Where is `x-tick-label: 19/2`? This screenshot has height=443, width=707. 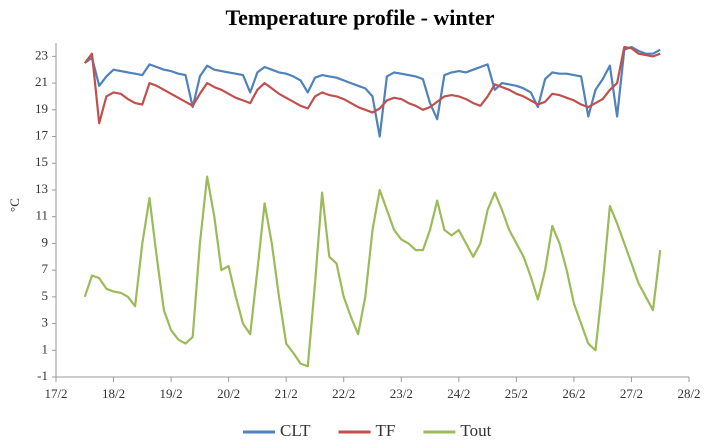 x-tick-label: 19/2 is located at coordinates (171, 393).